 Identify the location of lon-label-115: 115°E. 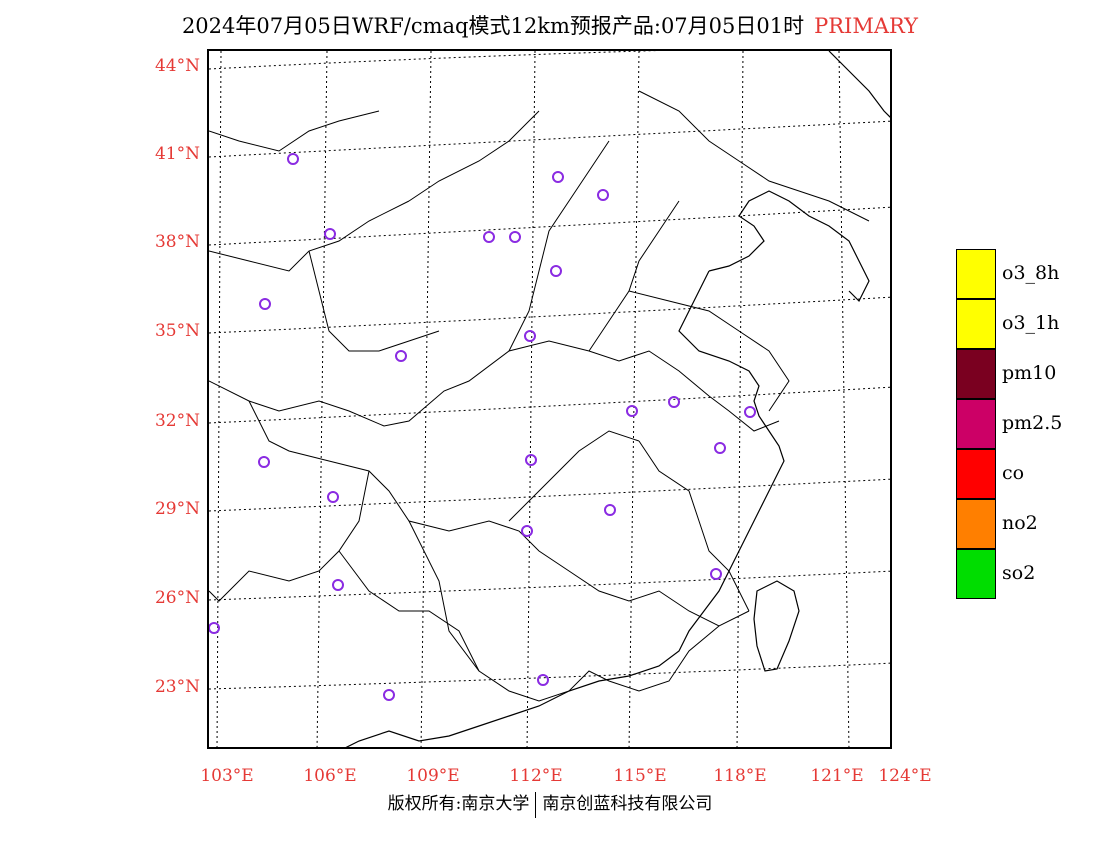
(640, 776).